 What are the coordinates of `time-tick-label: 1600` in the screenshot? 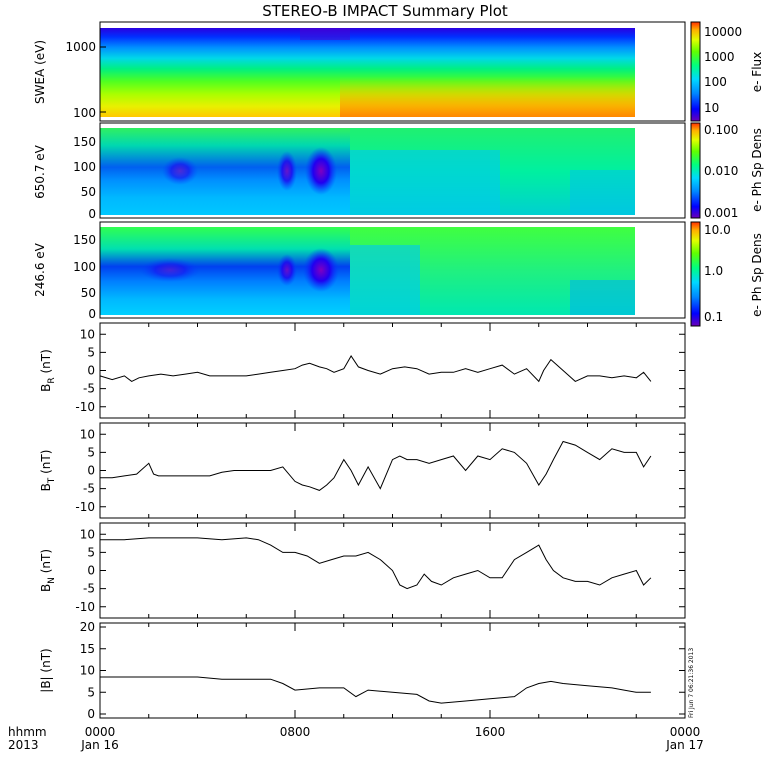 It's located at (490, 732).